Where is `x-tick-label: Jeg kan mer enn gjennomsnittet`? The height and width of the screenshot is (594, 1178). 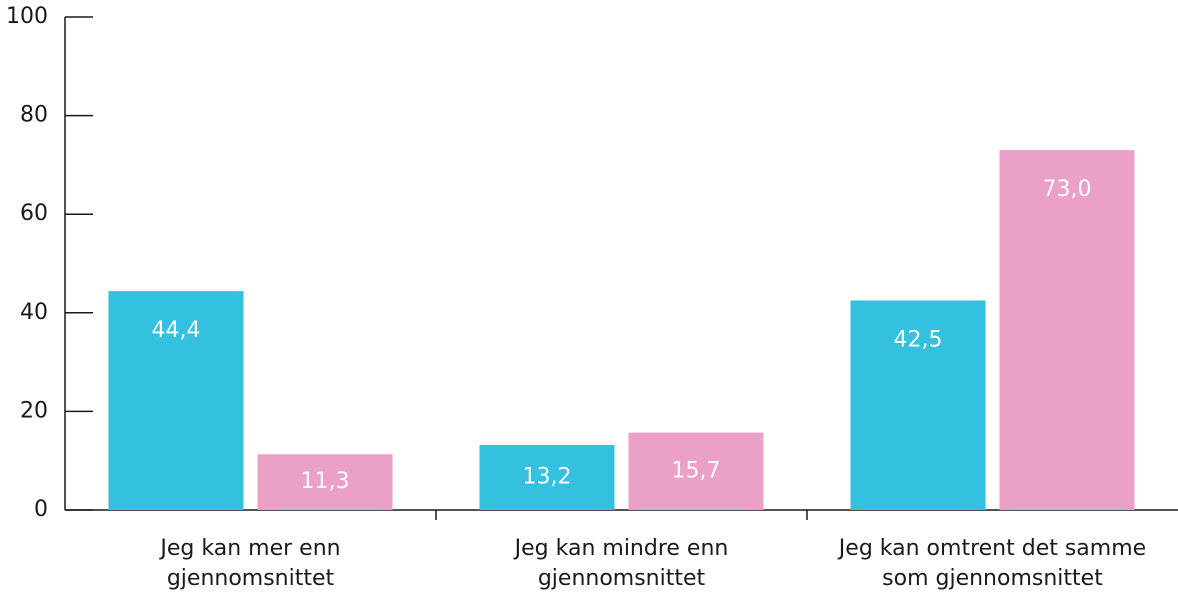 x-tick-label: Jeg kan mer enn gjennomsnittet is located at coordinates (250, 563).